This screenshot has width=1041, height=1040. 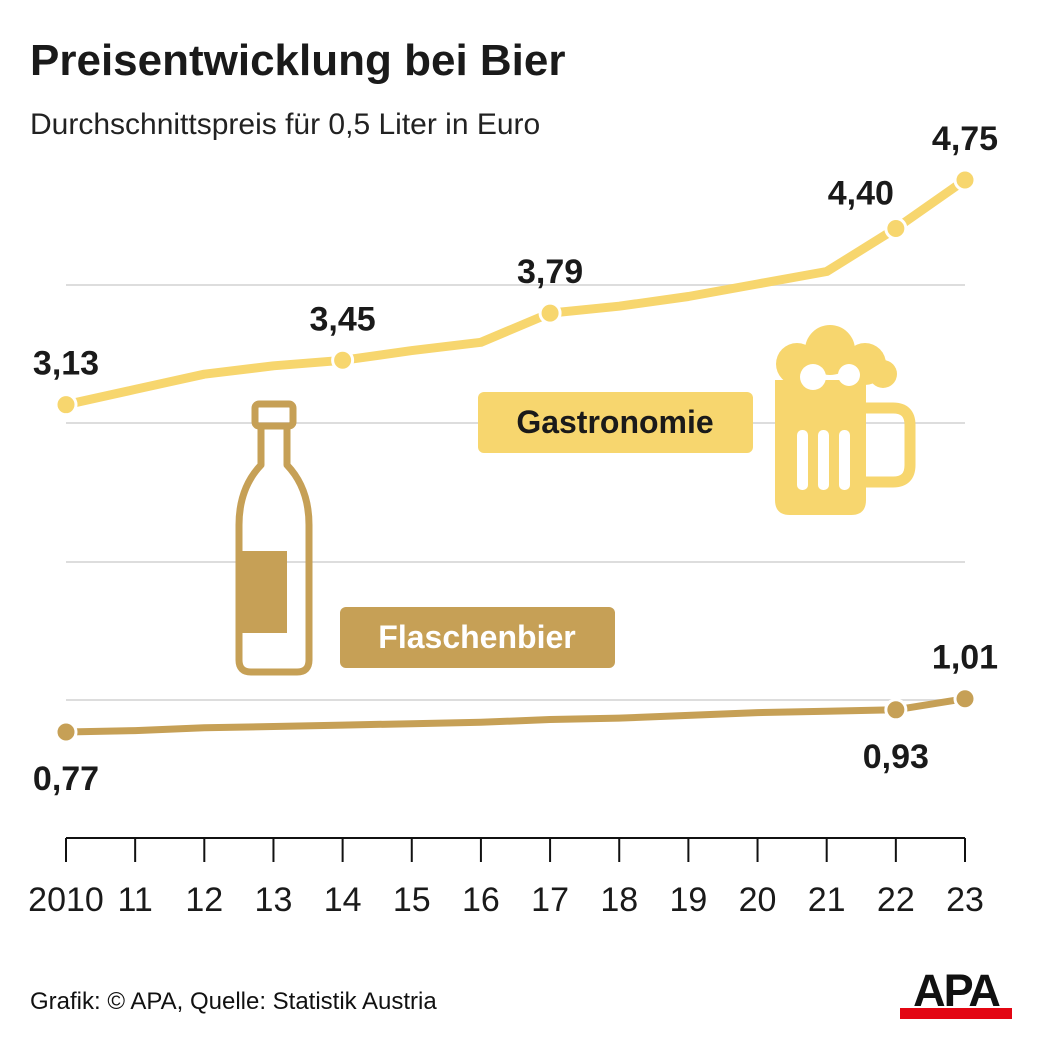 What do you see at coordinates (758, 900) in the screenshot?
I see `x-tick-label-2020: 20` at bounding box center [758, 900].